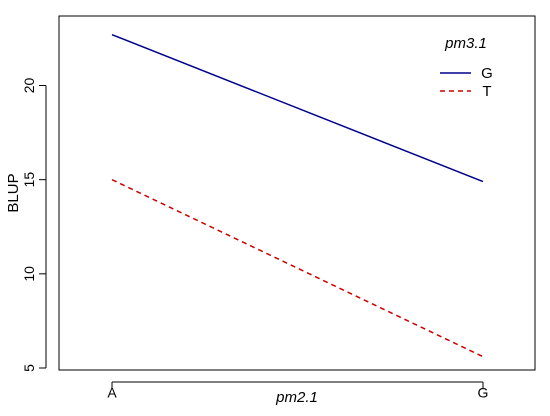  What do you see at coordinates (34, 225) in the screenshot?
I see `y-axis: 5 10 15 20` at bounding box center [34, 225].